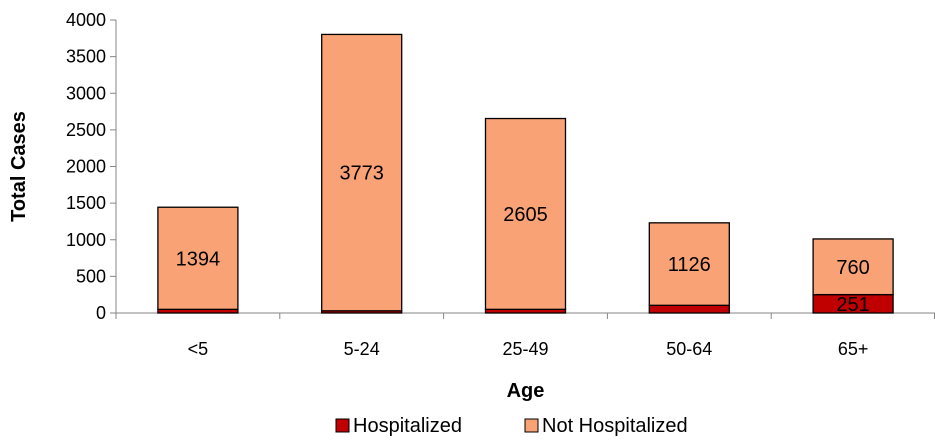 The width and height of the screenshot is (935, 444). What do you see at coordinates (511, 426) in the screenshot?
I see `legend: Hospitalized Not Hospitalized` at bounding box center [511, 426].